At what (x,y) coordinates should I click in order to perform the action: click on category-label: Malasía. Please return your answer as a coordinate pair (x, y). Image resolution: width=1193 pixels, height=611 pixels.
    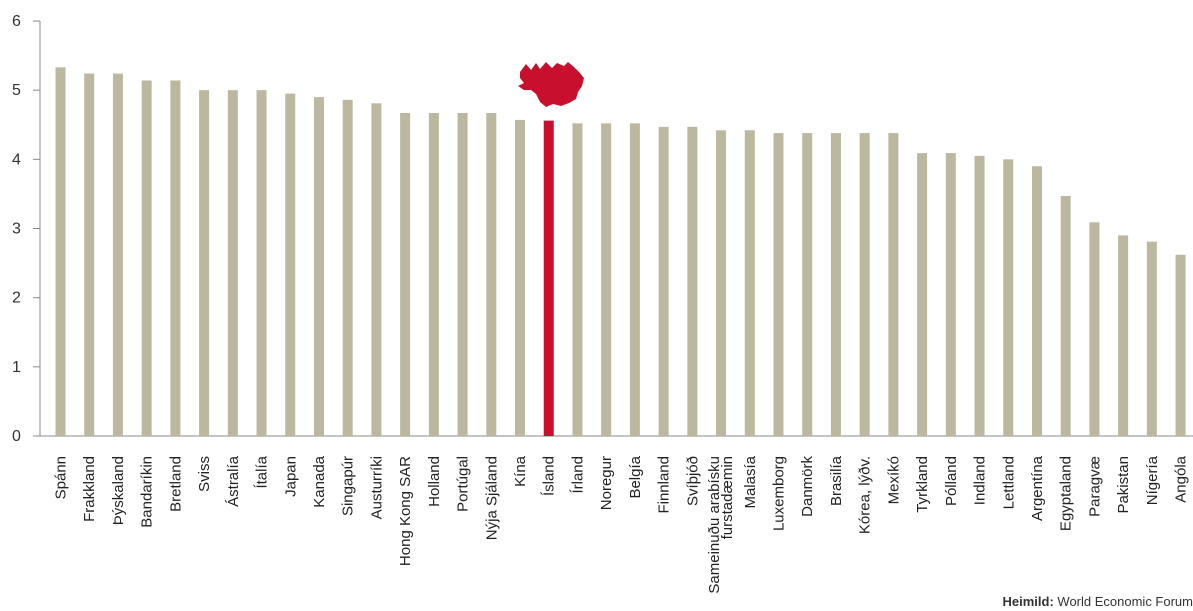
    Looking at the image, I should click on (750, 481).